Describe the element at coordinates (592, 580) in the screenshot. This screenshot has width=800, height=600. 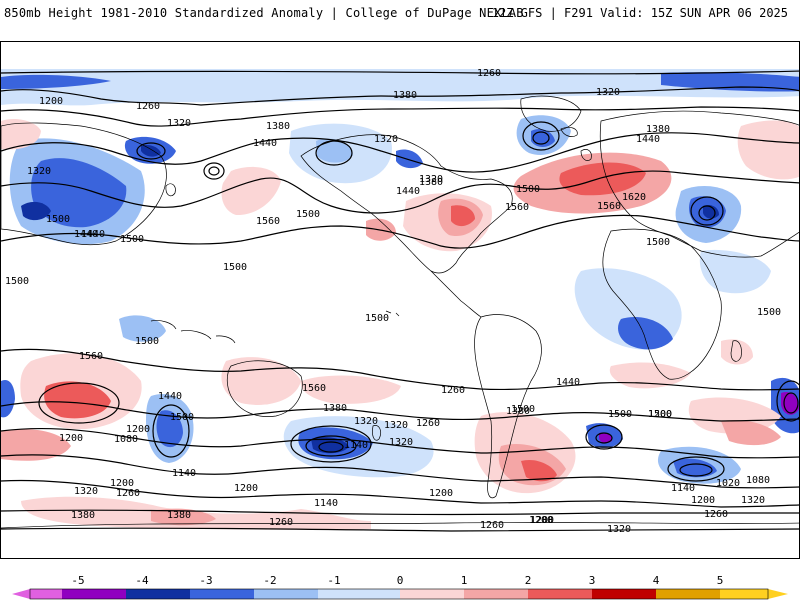
I see `colorbar-tick-label: 3` at that location.